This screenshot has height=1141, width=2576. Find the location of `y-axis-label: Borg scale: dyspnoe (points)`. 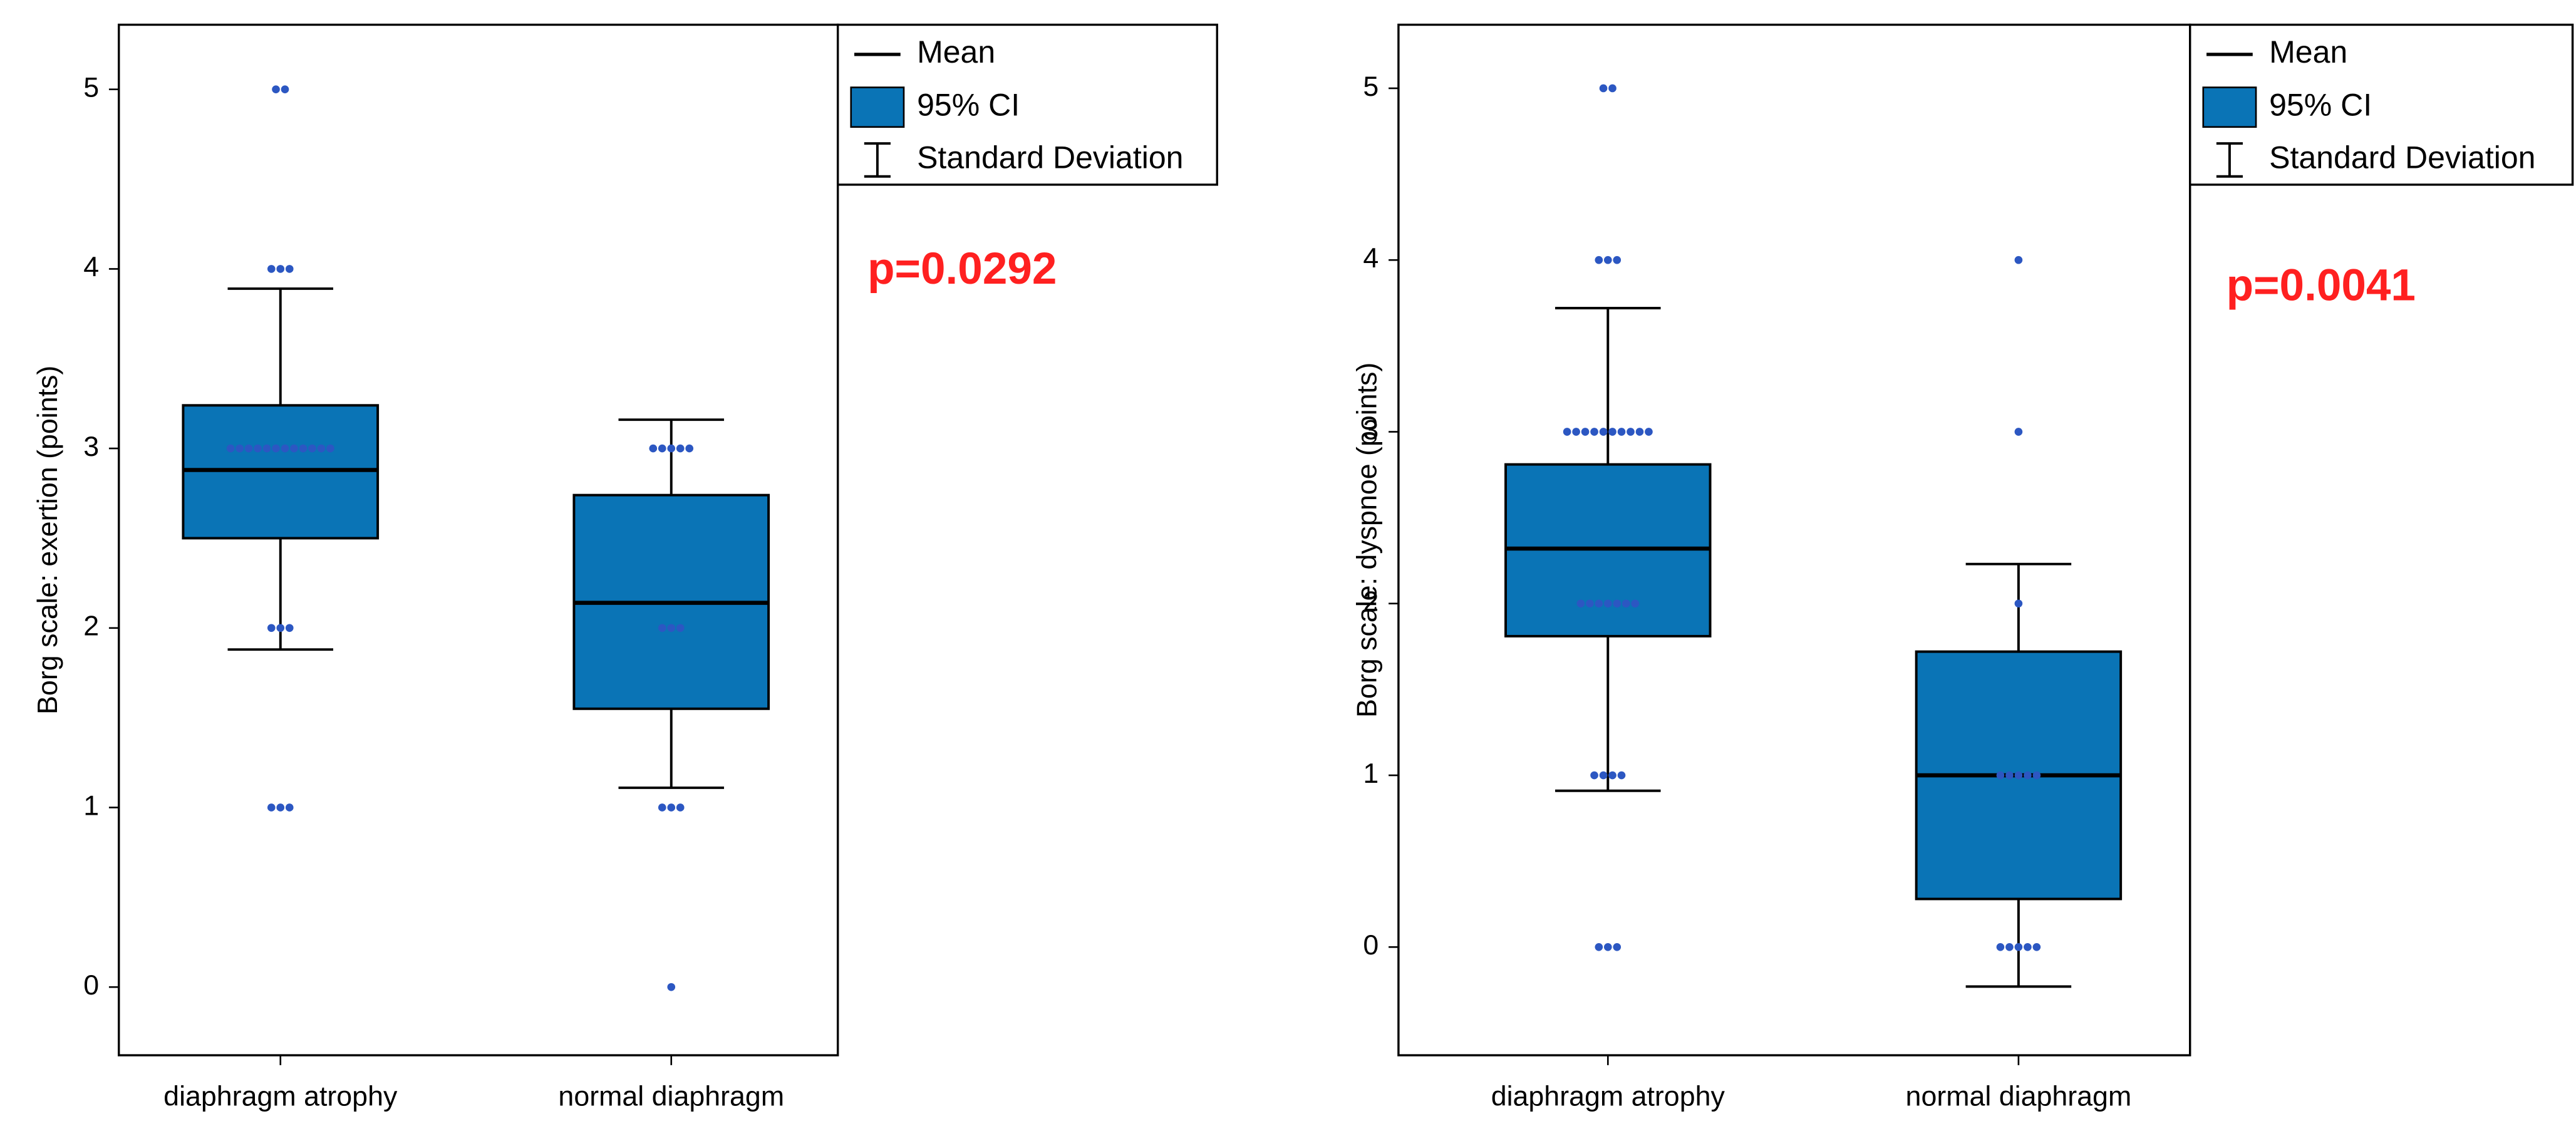

y-axis-label: Borg scale: dyspnoe (points) is located at coordinates (1366, 540).